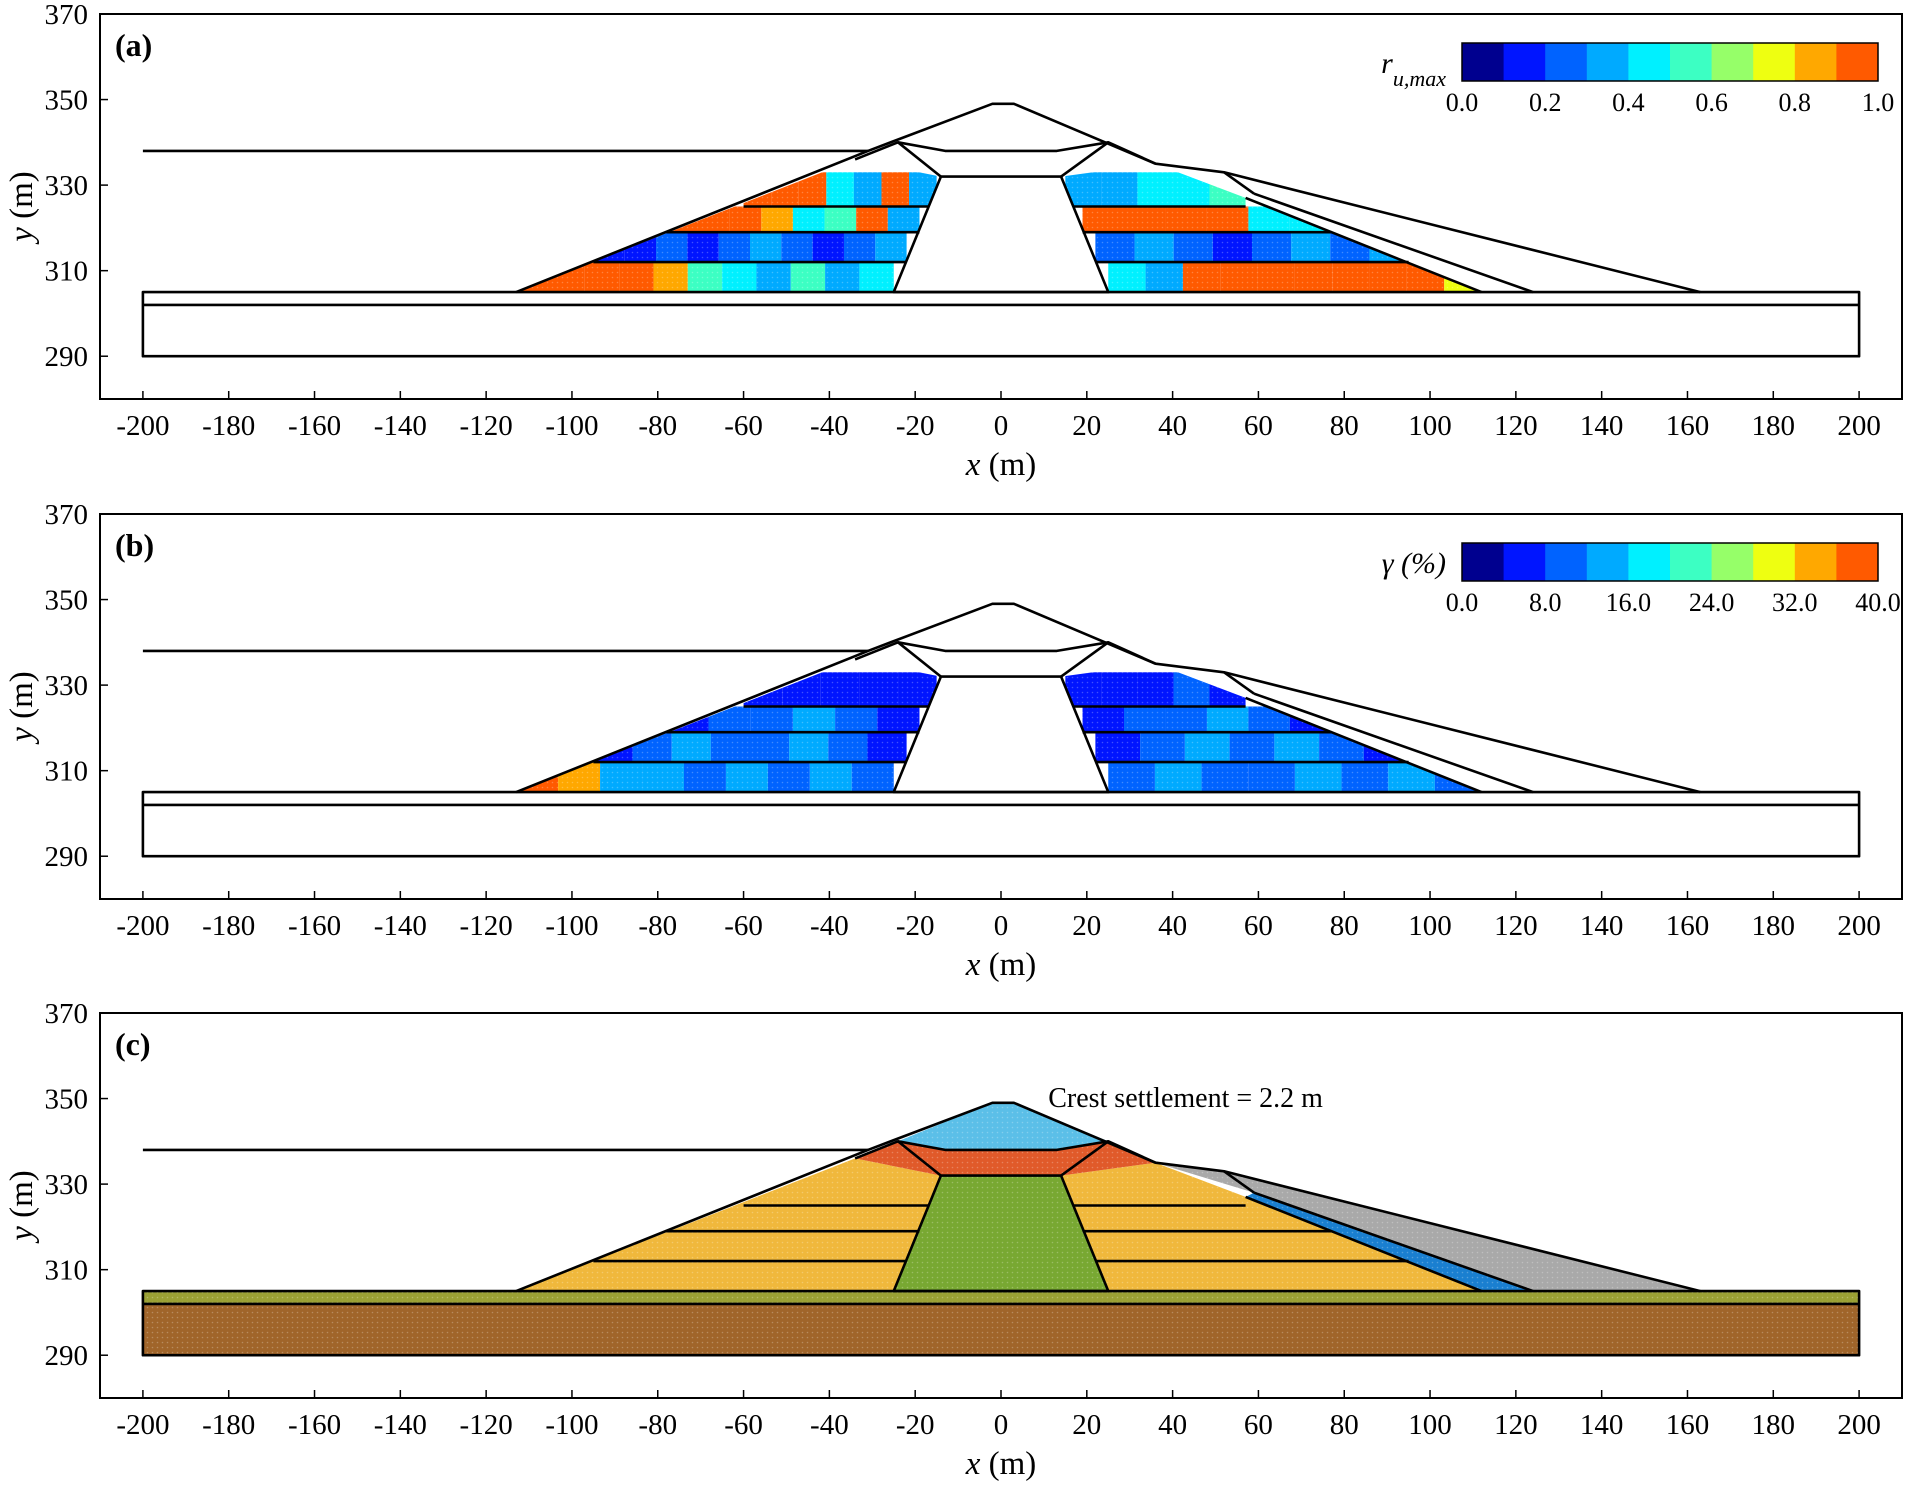 The height and width of the screenshot is (1489, 1905). What do you see at coordinates (915, 926) in the screenshot?
I see `x-tick-label: -20` at bounding box center [915, 926].